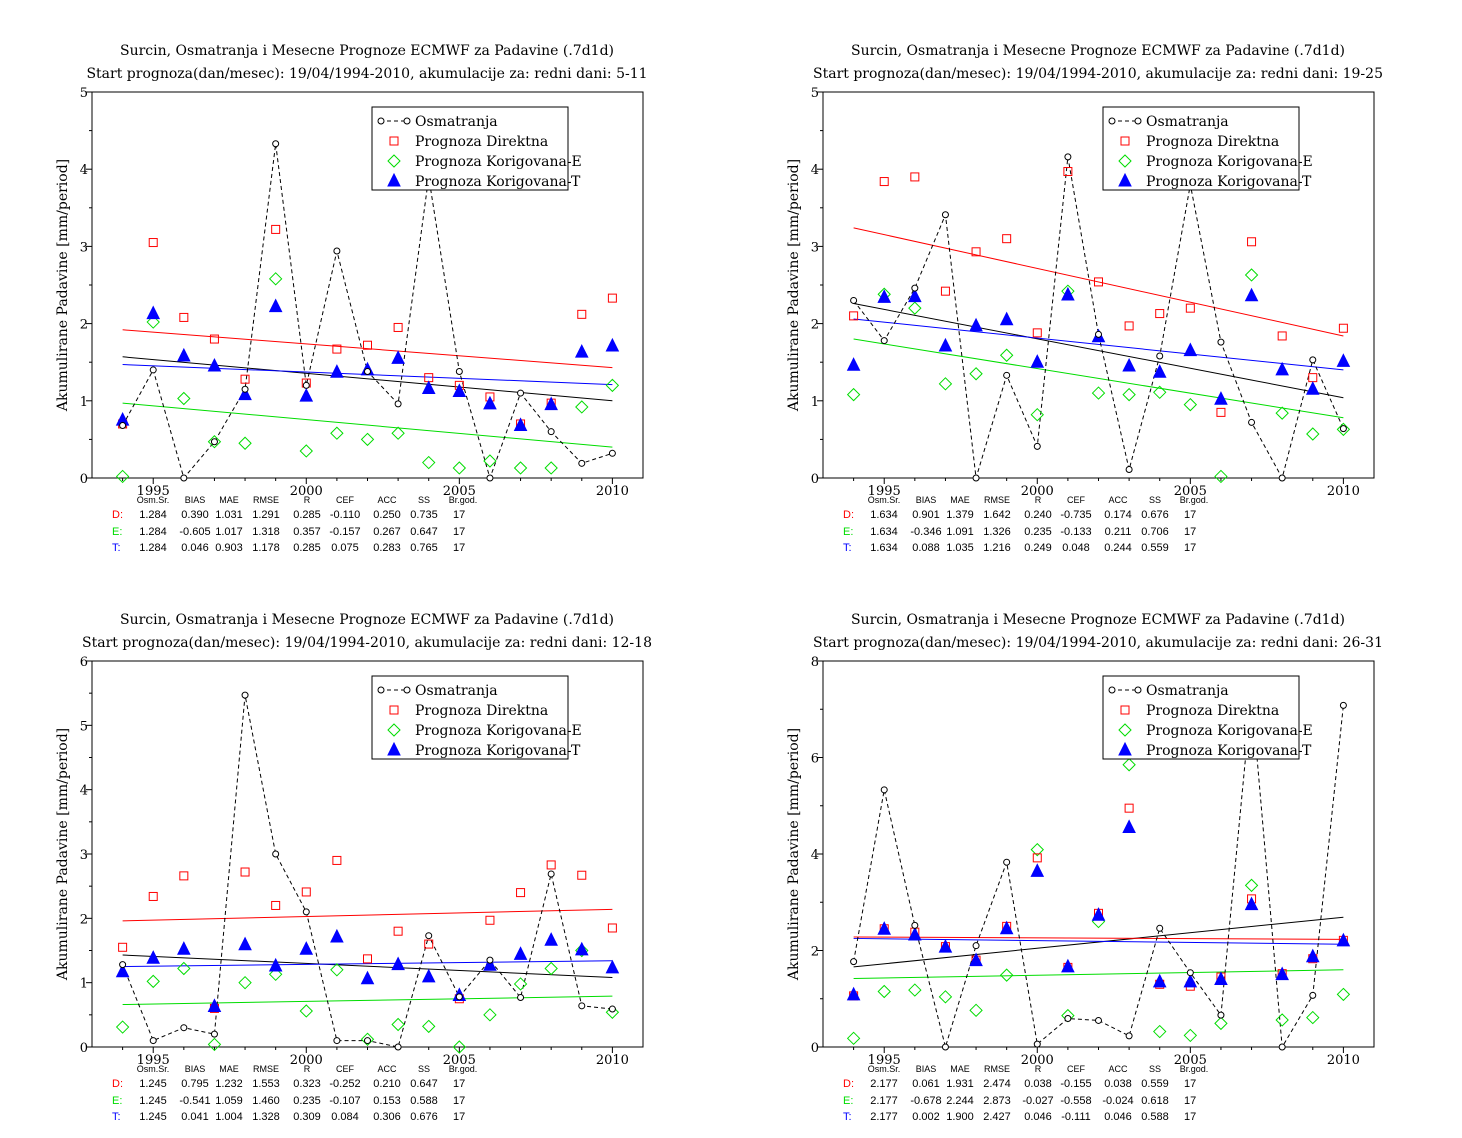 The height and width of the screenshot is (1138, 1462). What do you see at coordinates (1075, 1084) in the screenshot?
I see `stats-value: -0.155` at bounding box center [1075, 1084].